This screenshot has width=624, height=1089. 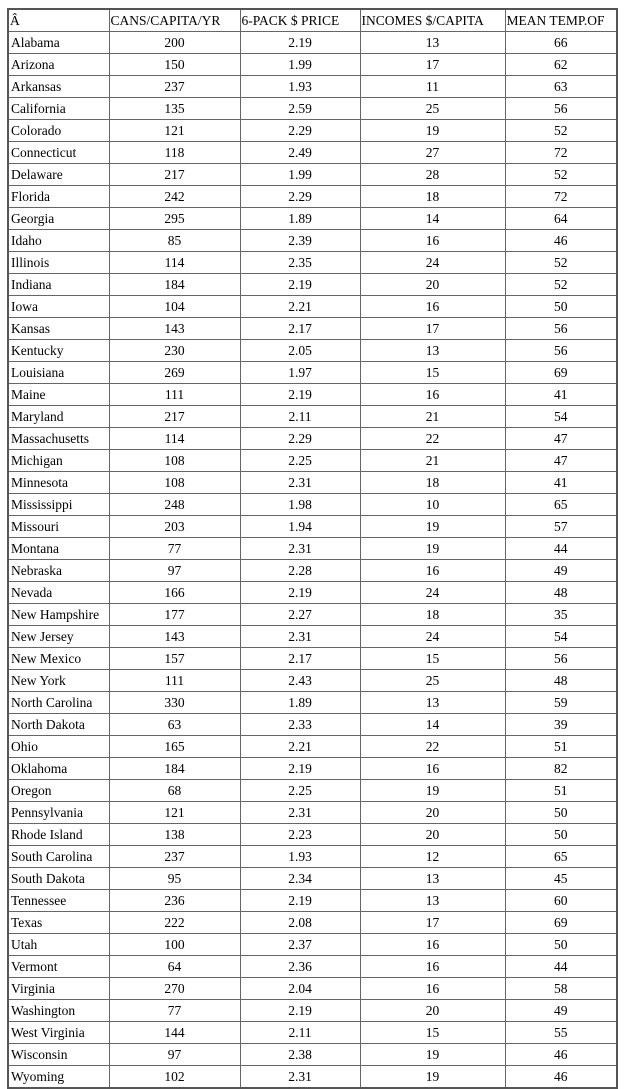 What do you see at coordinates (58, 790) in the screenshot?
I see `state-cell: Oregon` at bounding box center [58, 790].